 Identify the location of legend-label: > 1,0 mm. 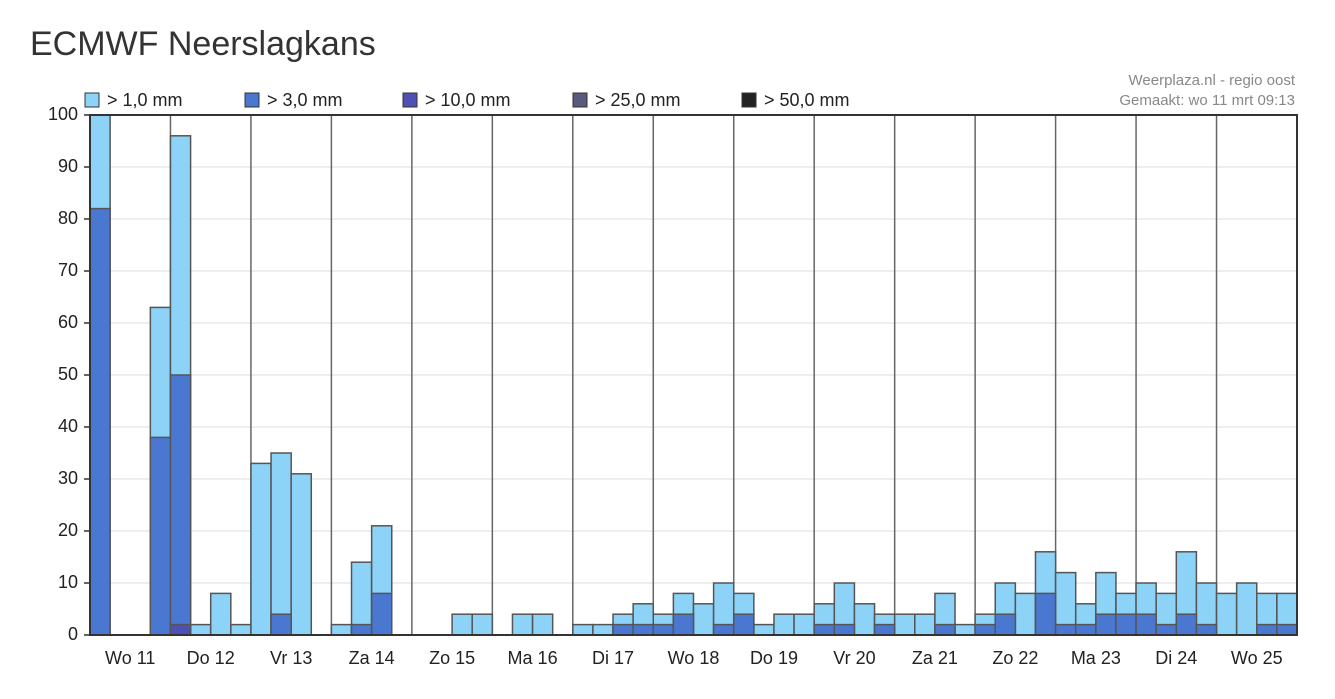
(145, 100).